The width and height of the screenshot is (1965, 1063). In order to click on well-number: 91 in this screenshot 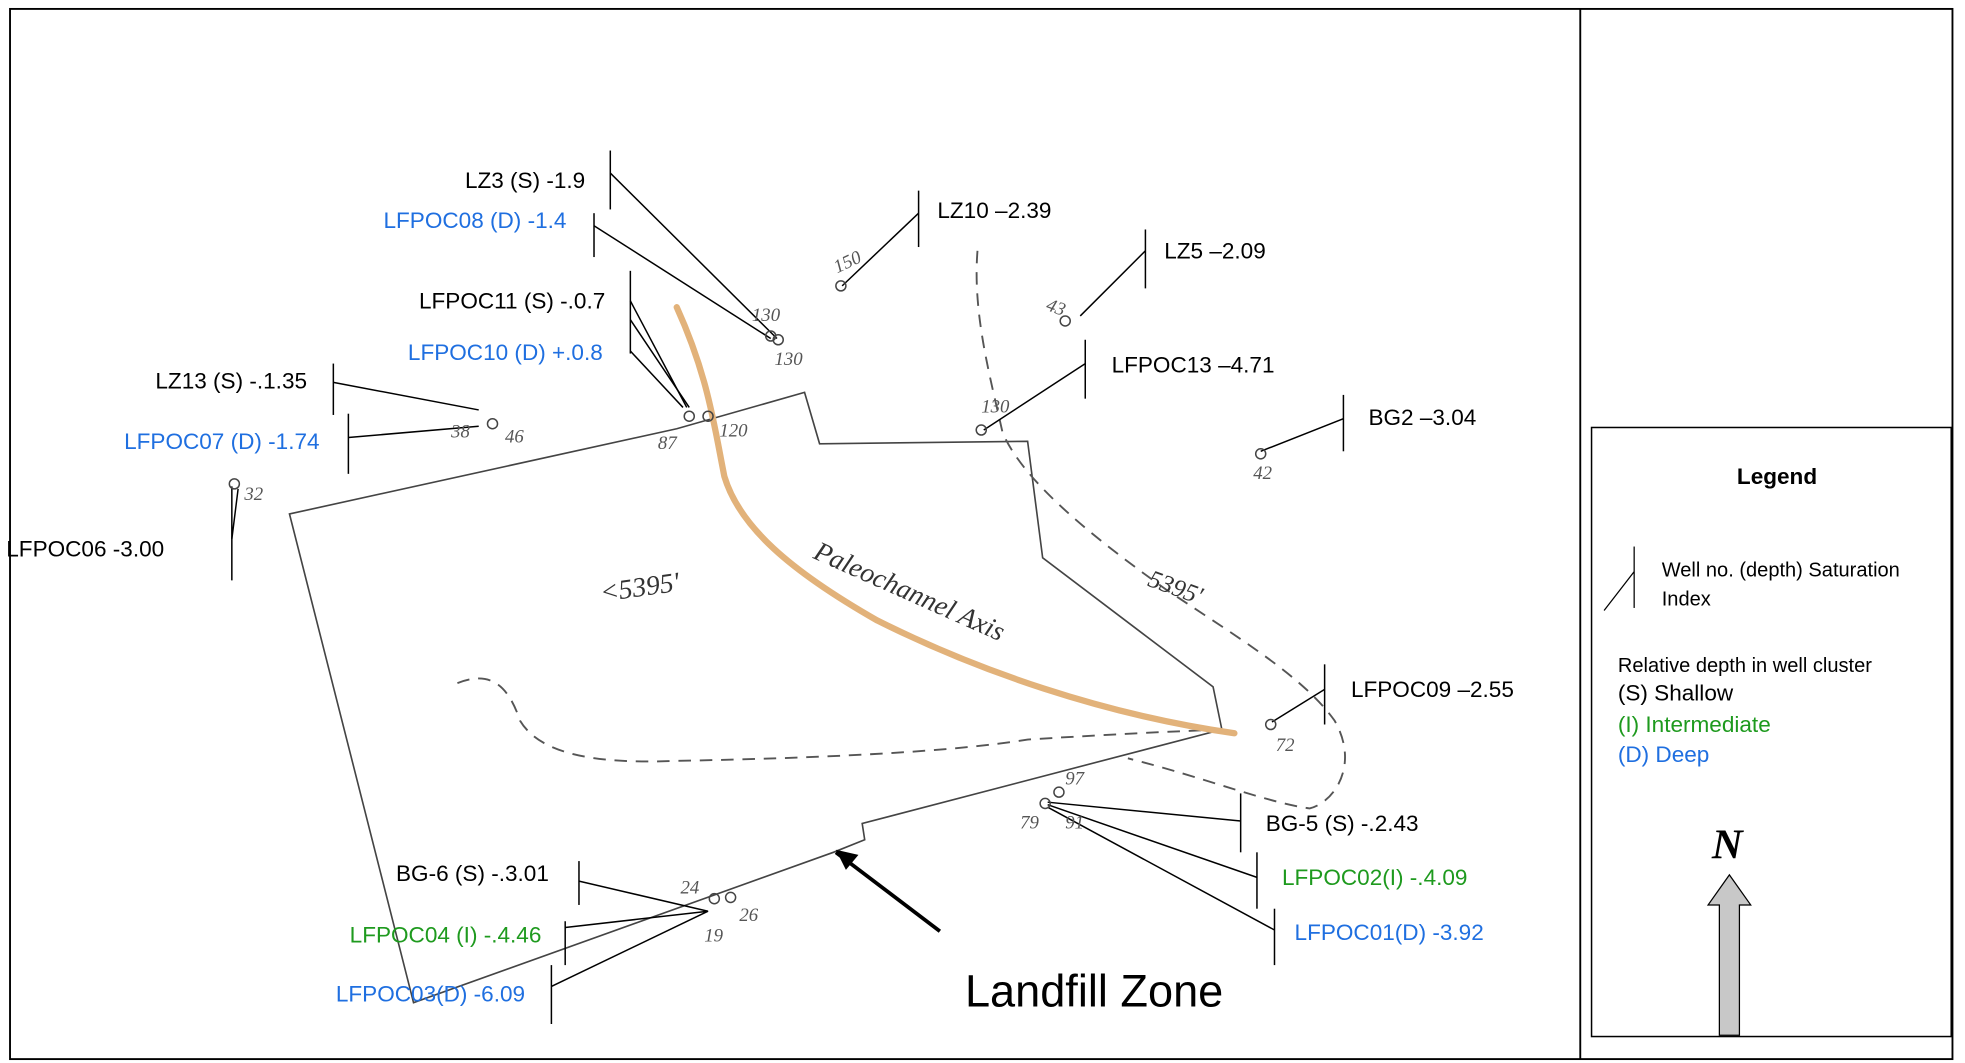, I will do `click(1074, 823)`.